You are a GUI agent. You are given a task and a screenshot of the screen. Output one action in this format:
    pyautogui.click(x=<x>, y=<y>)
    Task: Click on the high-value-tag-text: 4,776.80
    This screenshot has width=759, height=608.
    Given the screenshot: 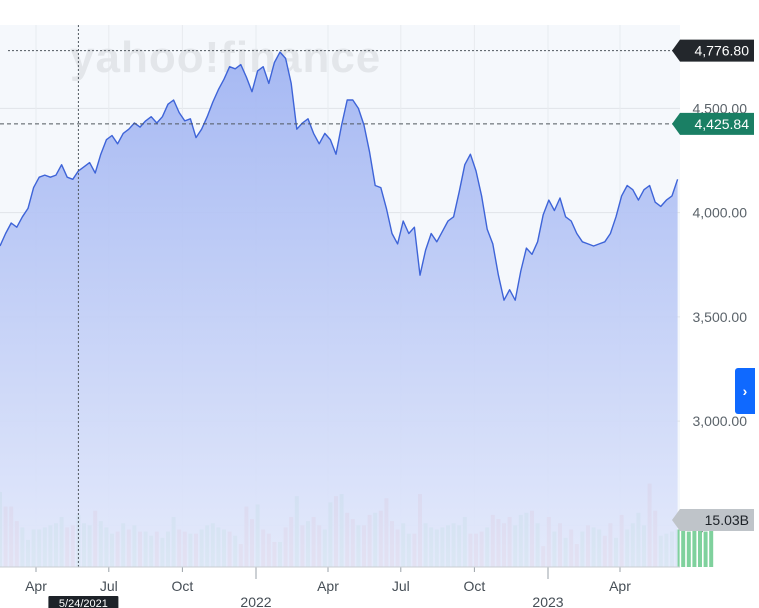 What is the action you would take?
    pyautogui.click(x=722, y=51)
    